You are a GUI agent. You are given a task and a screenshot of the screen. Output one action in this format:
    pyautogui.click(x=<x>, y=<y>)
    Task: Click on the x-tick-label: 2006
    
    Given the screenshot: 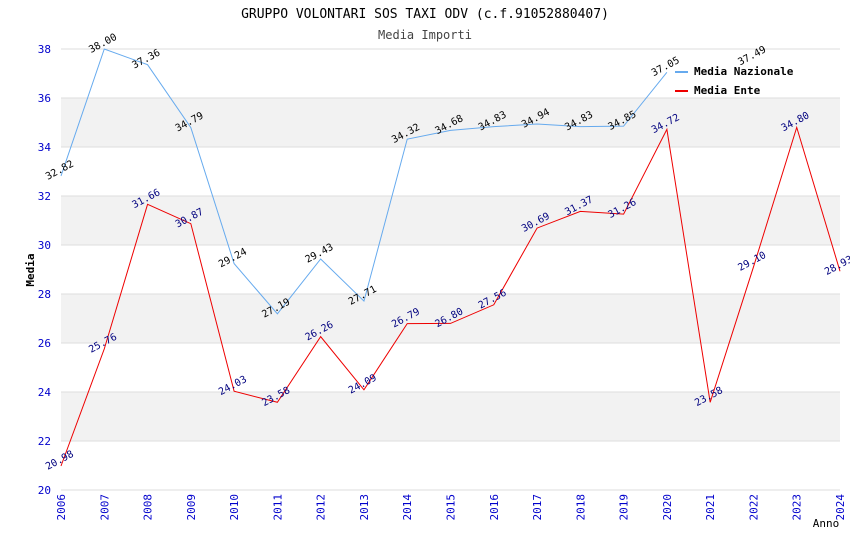 What is the action you would take?
    pyautogui.click(x=61, y=507)
    